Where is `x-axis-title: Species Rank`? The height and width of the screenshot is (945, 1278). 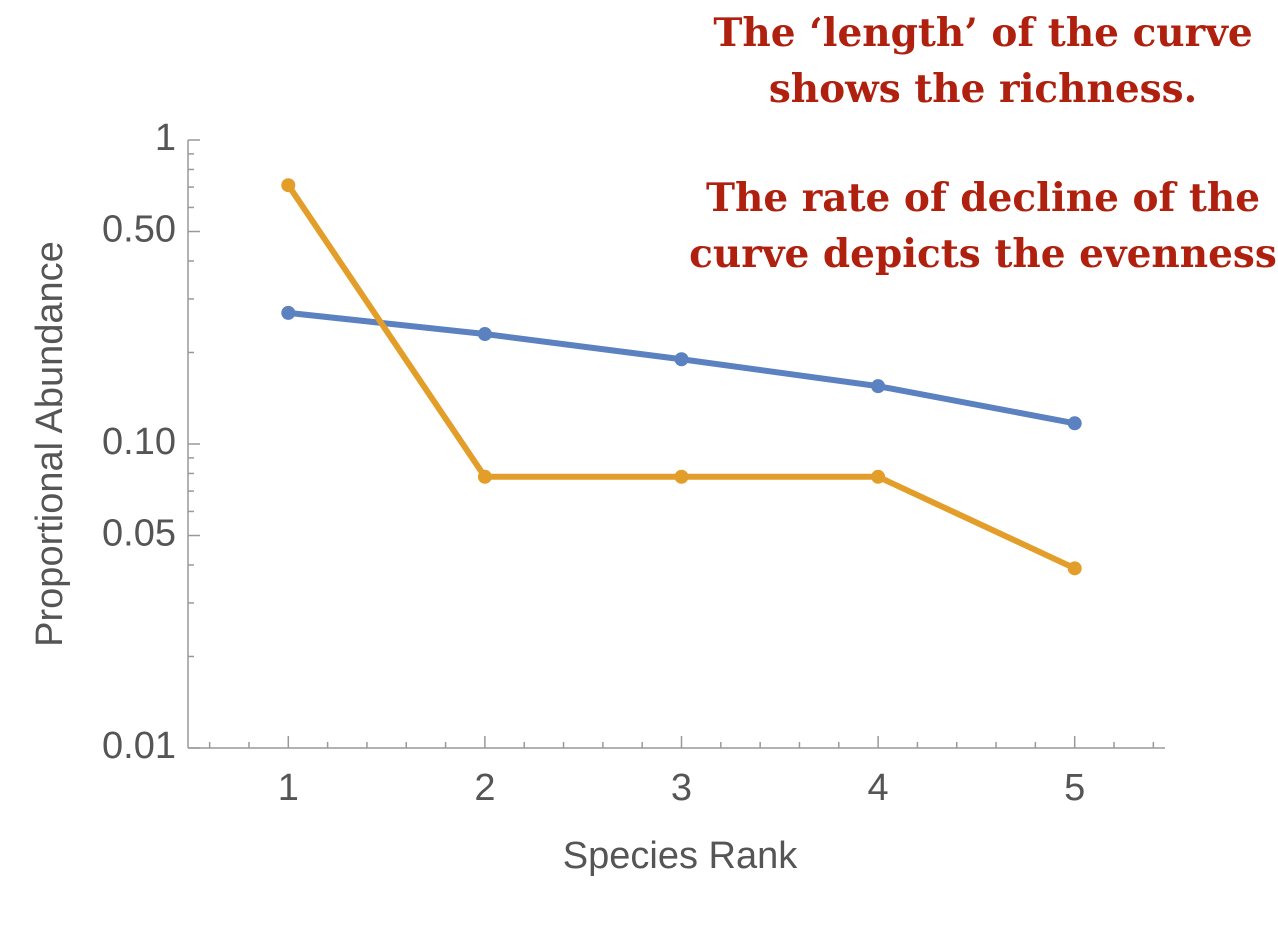 x-axis-title: Species Rank is located at coordinates (680, 856).